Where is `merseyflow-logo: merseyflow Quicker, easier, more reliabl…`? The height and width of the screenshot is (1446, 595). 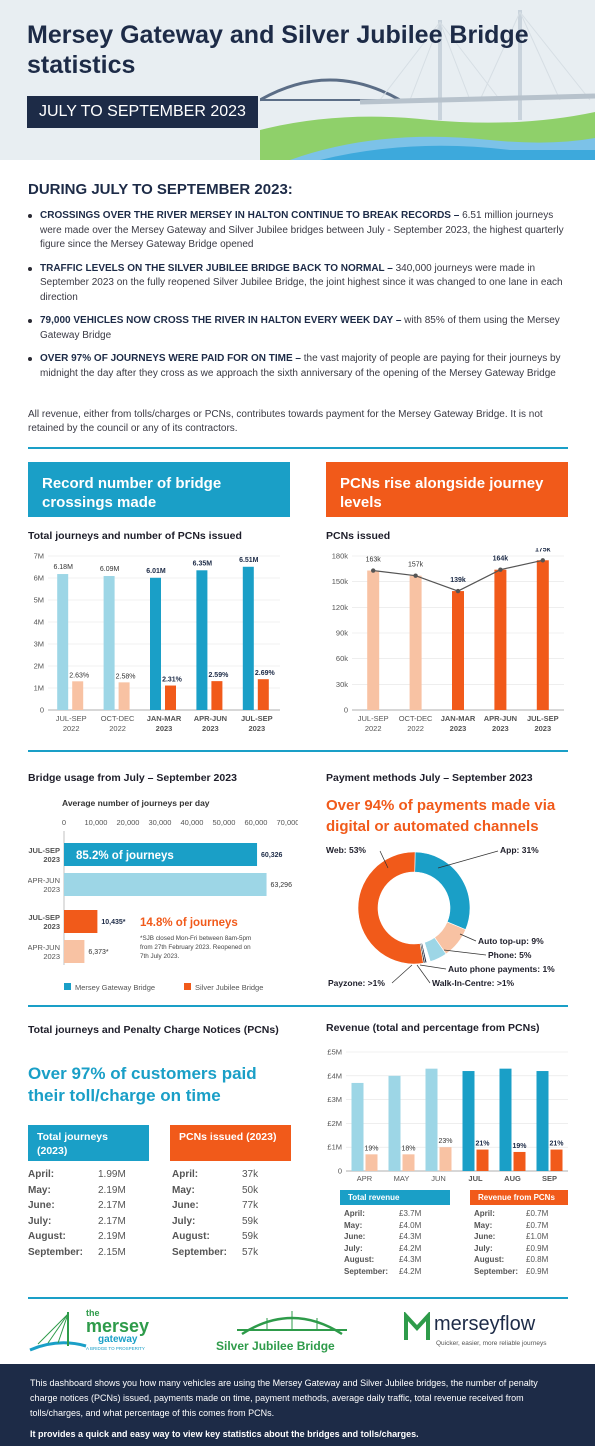
merseyflow-logo: merseyflow Quicker, easier, more reliabl… is located at coordinates (489, 1332).